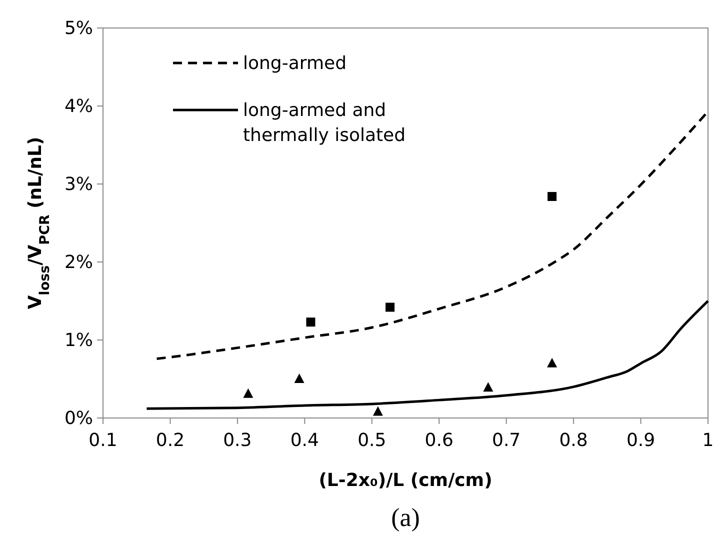  What do you see at coordinates (294, 63) in the screenshot?
I see `legend-label: long-armed` at bounding box center [294, 63].